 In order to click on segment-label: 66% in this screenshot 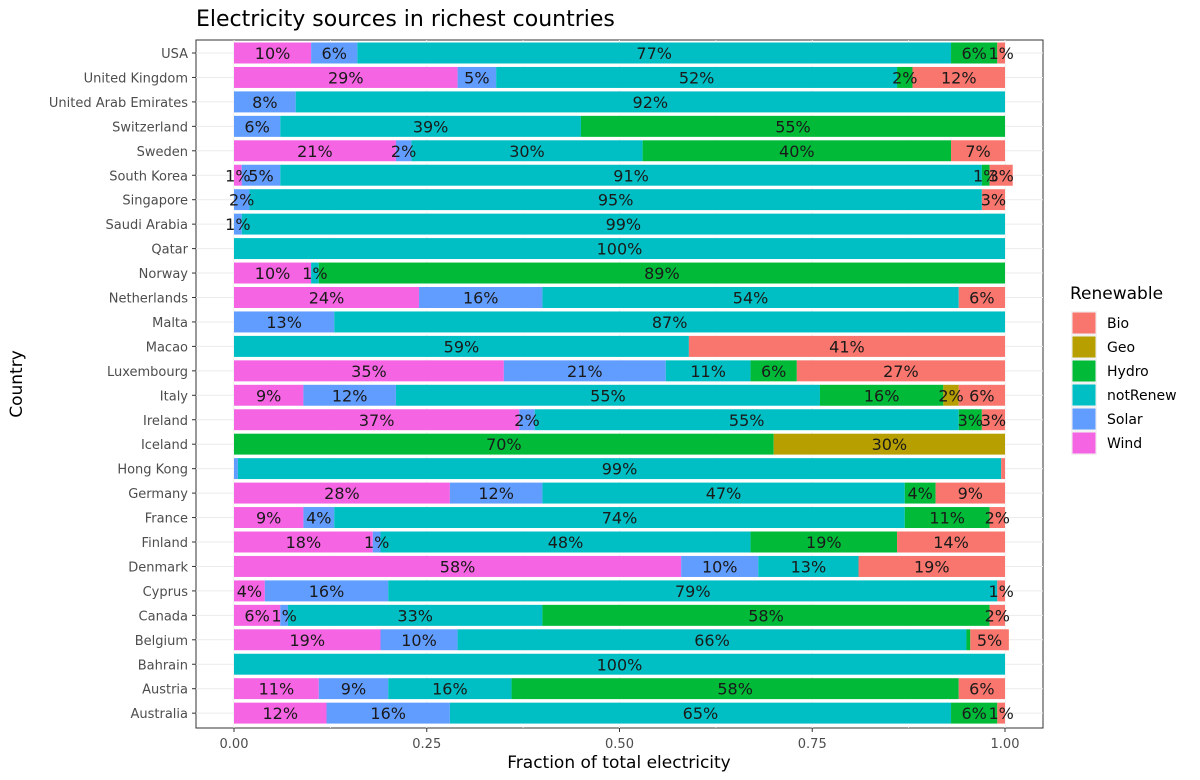, I will do `click(712, 640)`.